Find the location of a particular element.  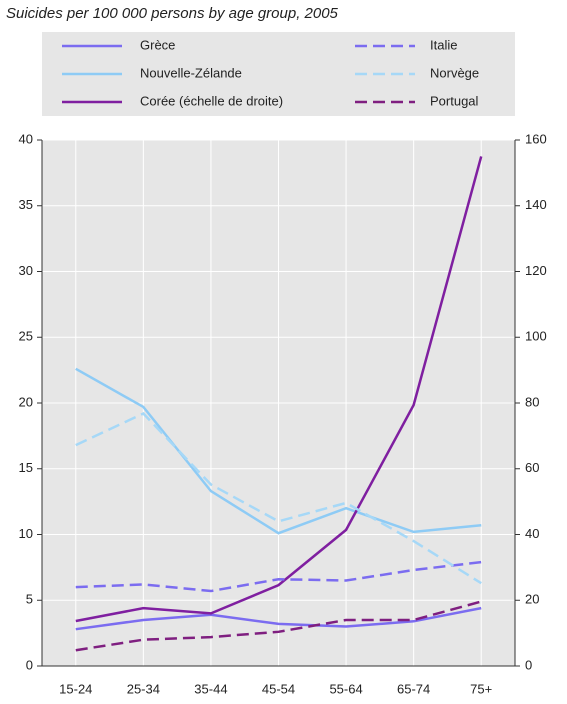

y2-tick-label: 160 is located at coordinates (536, 138).